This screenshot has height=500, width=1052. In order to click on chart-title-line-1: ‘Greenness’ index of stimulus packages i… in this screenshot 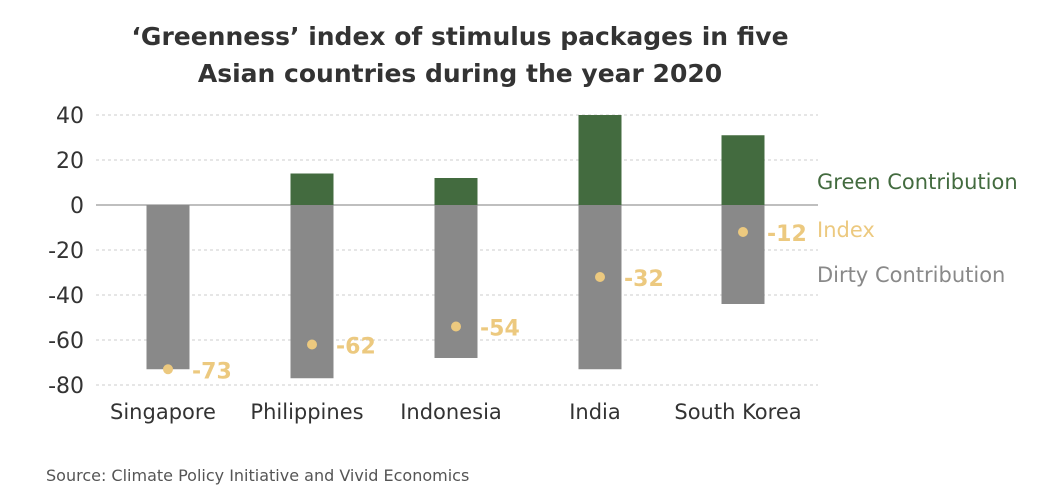, I will do `click(460, 36)`.